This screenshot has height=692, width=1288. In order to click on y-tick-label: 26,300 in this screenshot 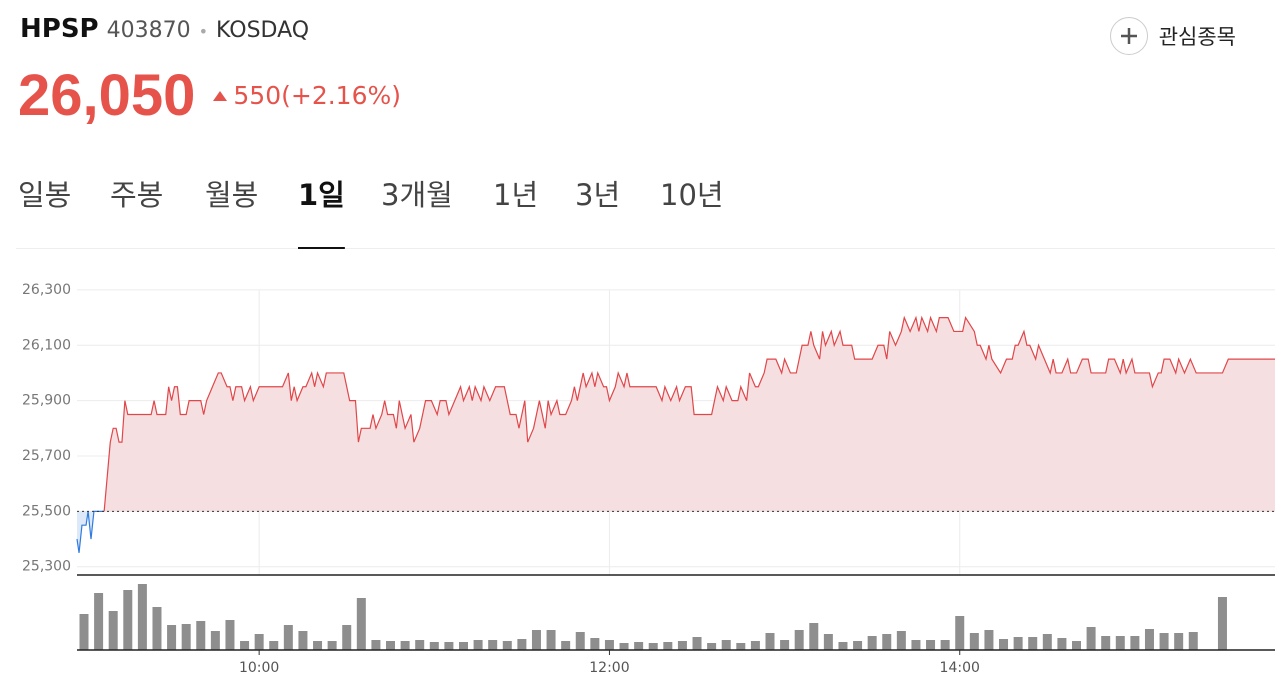, I will do `click(46, 290)`.